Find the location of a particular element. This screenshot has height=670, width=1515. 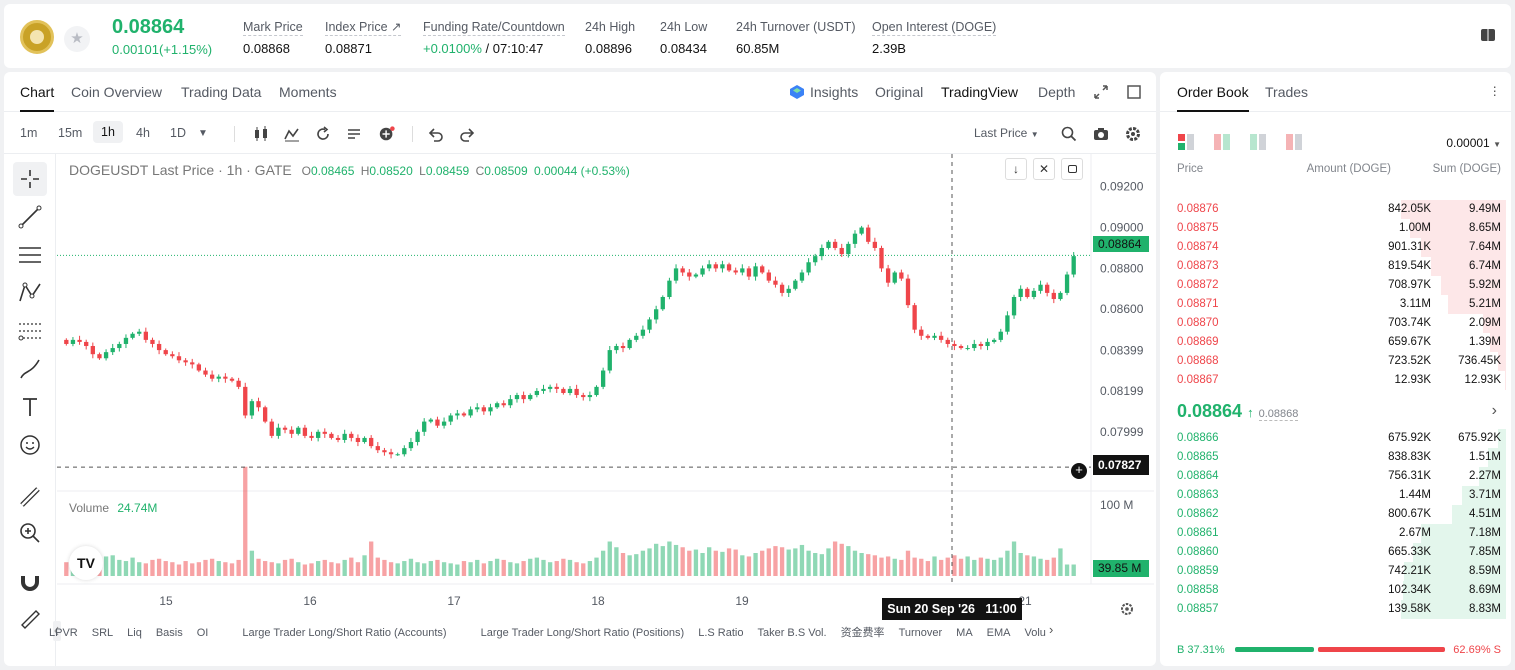

indicator-9: 资金费率 is located at coordinates (862, 633).